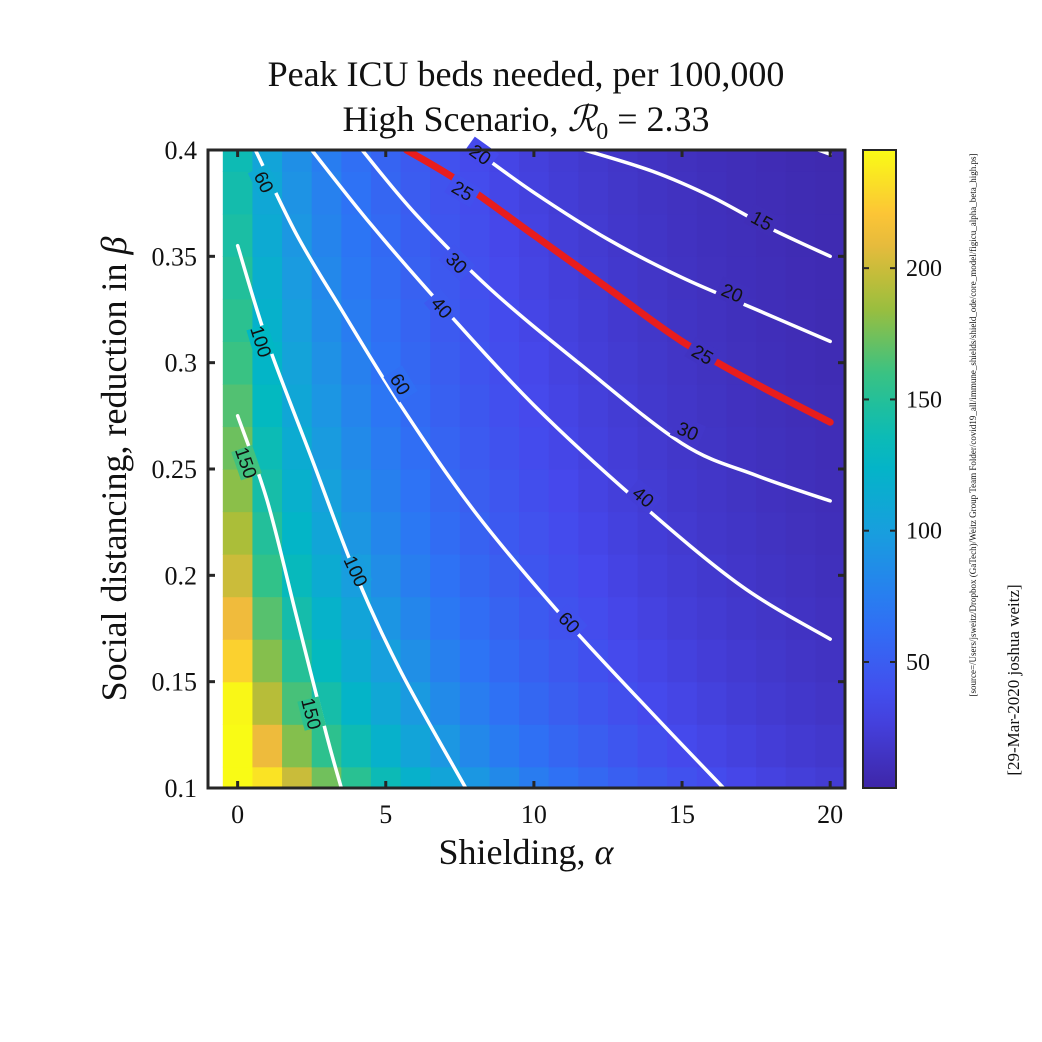 The image size is (1042, 1042). Describe the element at coordinates (1013, 679) in the screenshot. I see `author-note: [29-Mar-2020 joshua weitz]` at that location.